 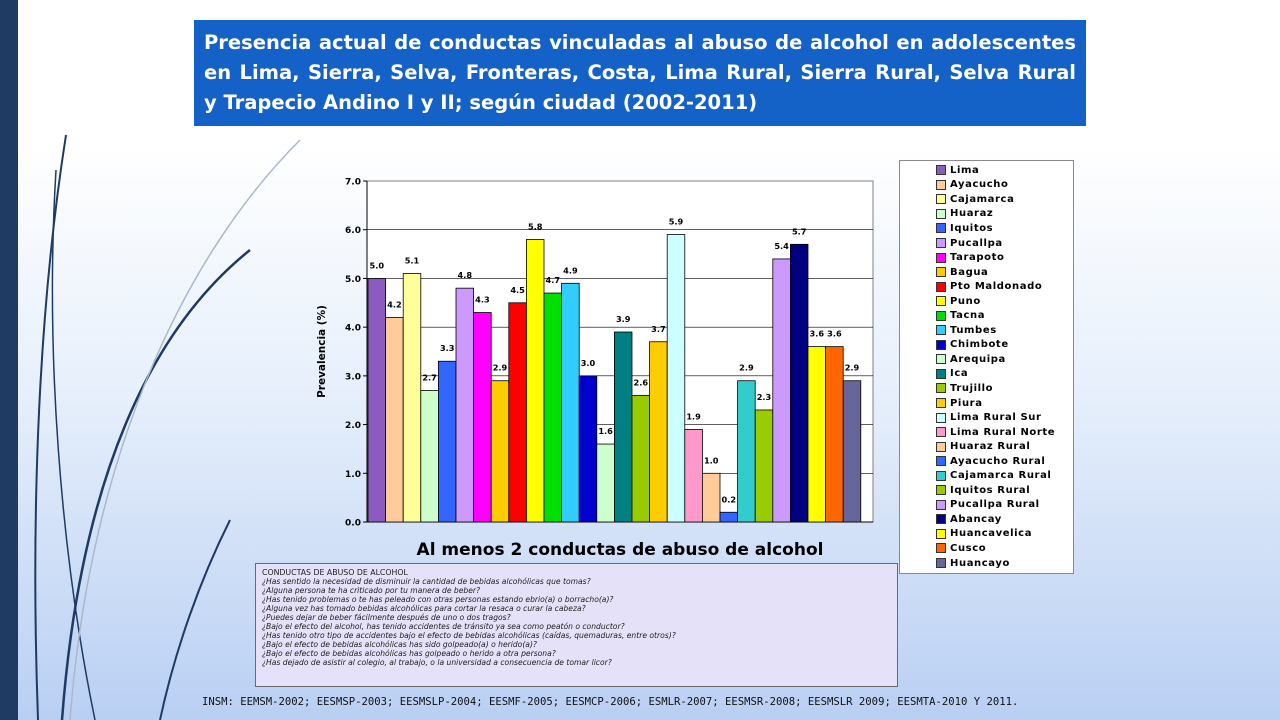 I want to click on legend-label: Trujillo, so click(x=972, y=388).